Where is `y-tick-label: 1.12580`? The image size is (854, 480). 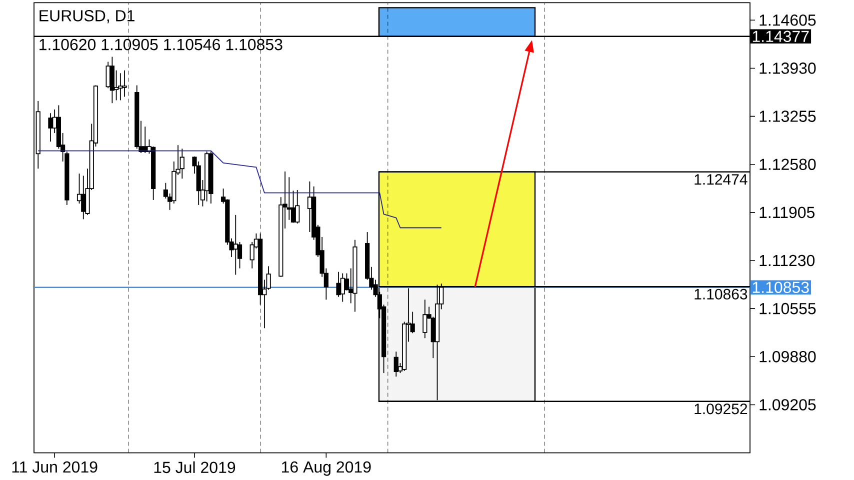
y-tick-label: 1.12580 is located at coordinates (788, 164).